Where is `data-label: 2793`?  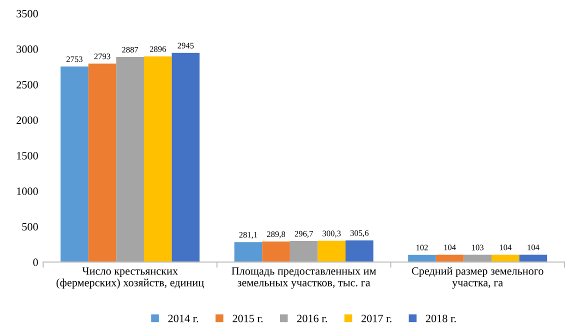 data-label: 2793 is located at coordinates (102, 57).